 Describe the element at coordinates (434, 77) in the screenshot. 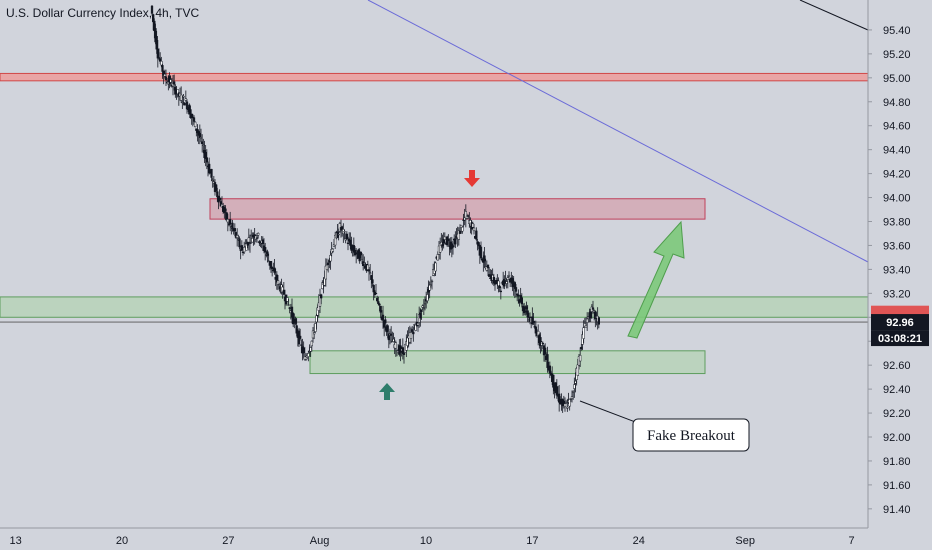

I see `level-95-band` at that location.